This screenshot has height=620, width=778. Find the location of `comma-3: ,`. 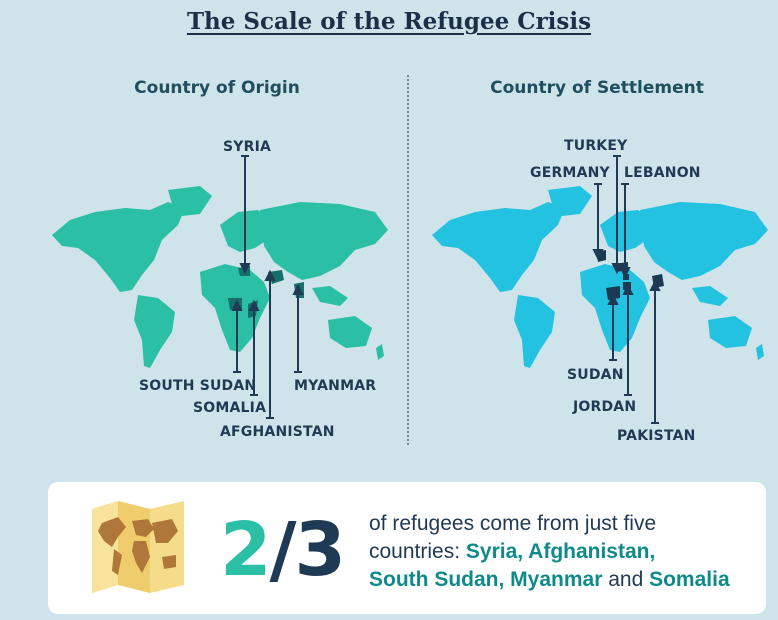

comma-3: , is located at coordinates (504, 579).